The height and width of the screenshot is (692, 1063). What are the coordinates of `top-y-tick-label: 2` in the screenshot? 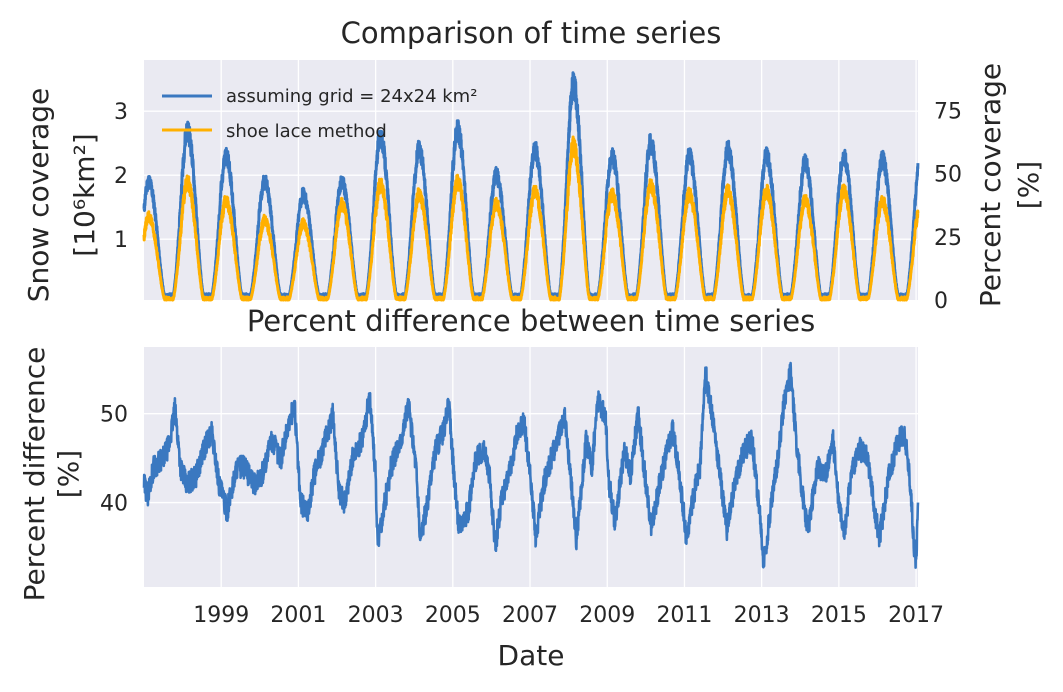 It's located at (121, 176).